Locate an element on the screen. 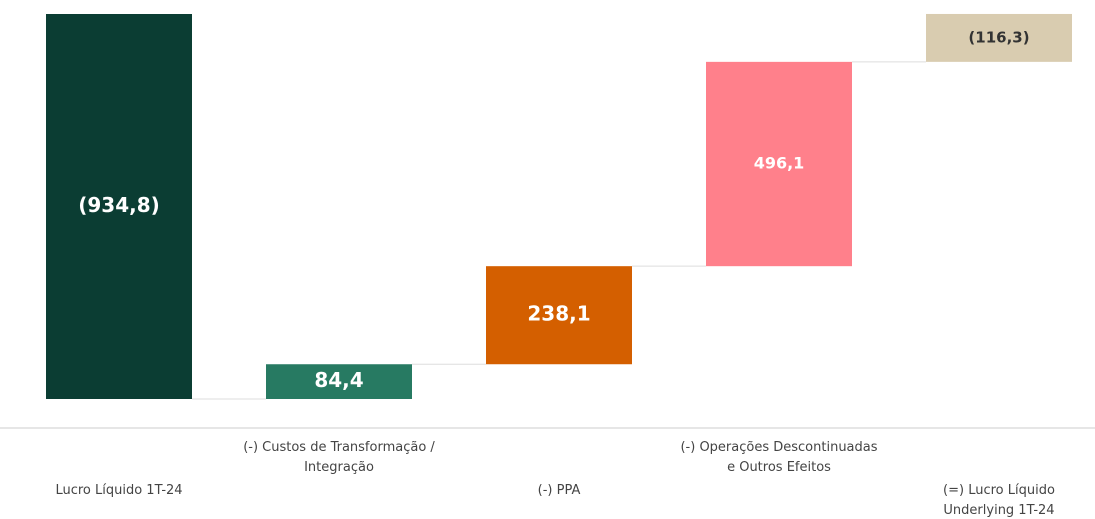 The width and height of the screenshot is (1095, 519). value-label: 238,1 is located at coordinates (558, 314).